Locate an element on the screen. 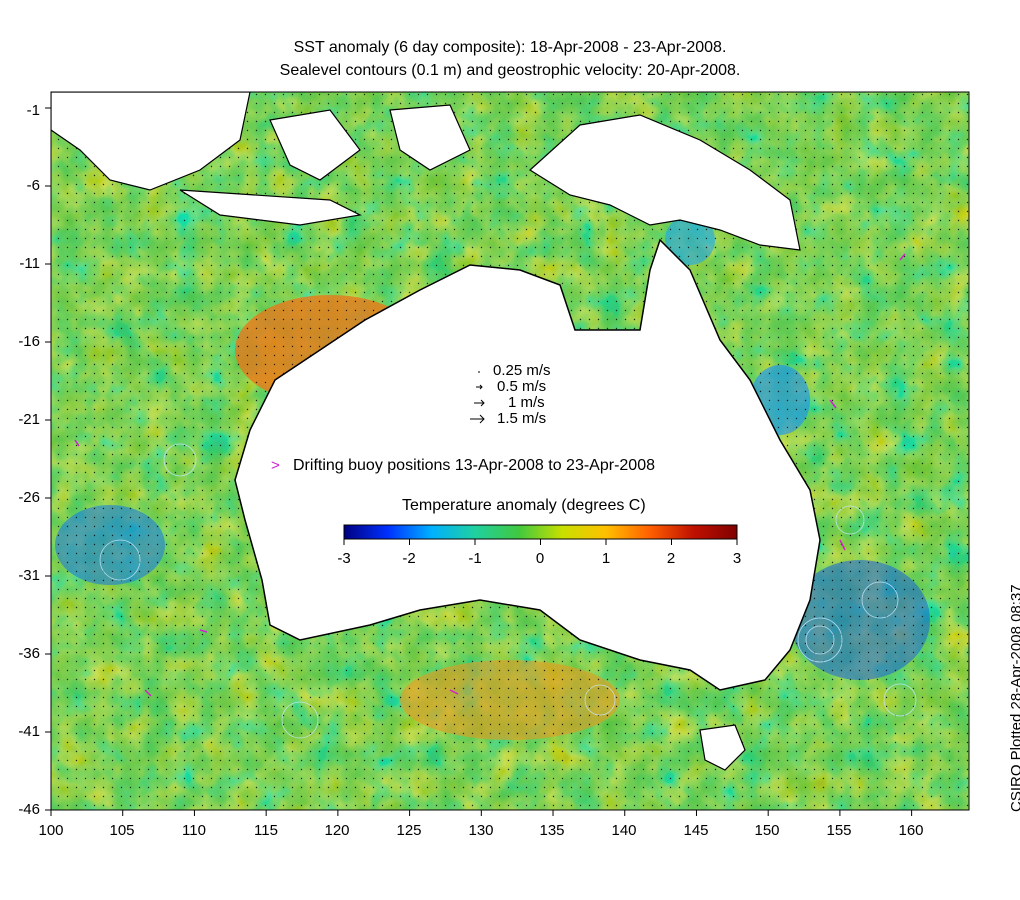 The width and height of the screenshot is (1020, 900). y-tick-label: -6 is located at coordinates (33, 185).